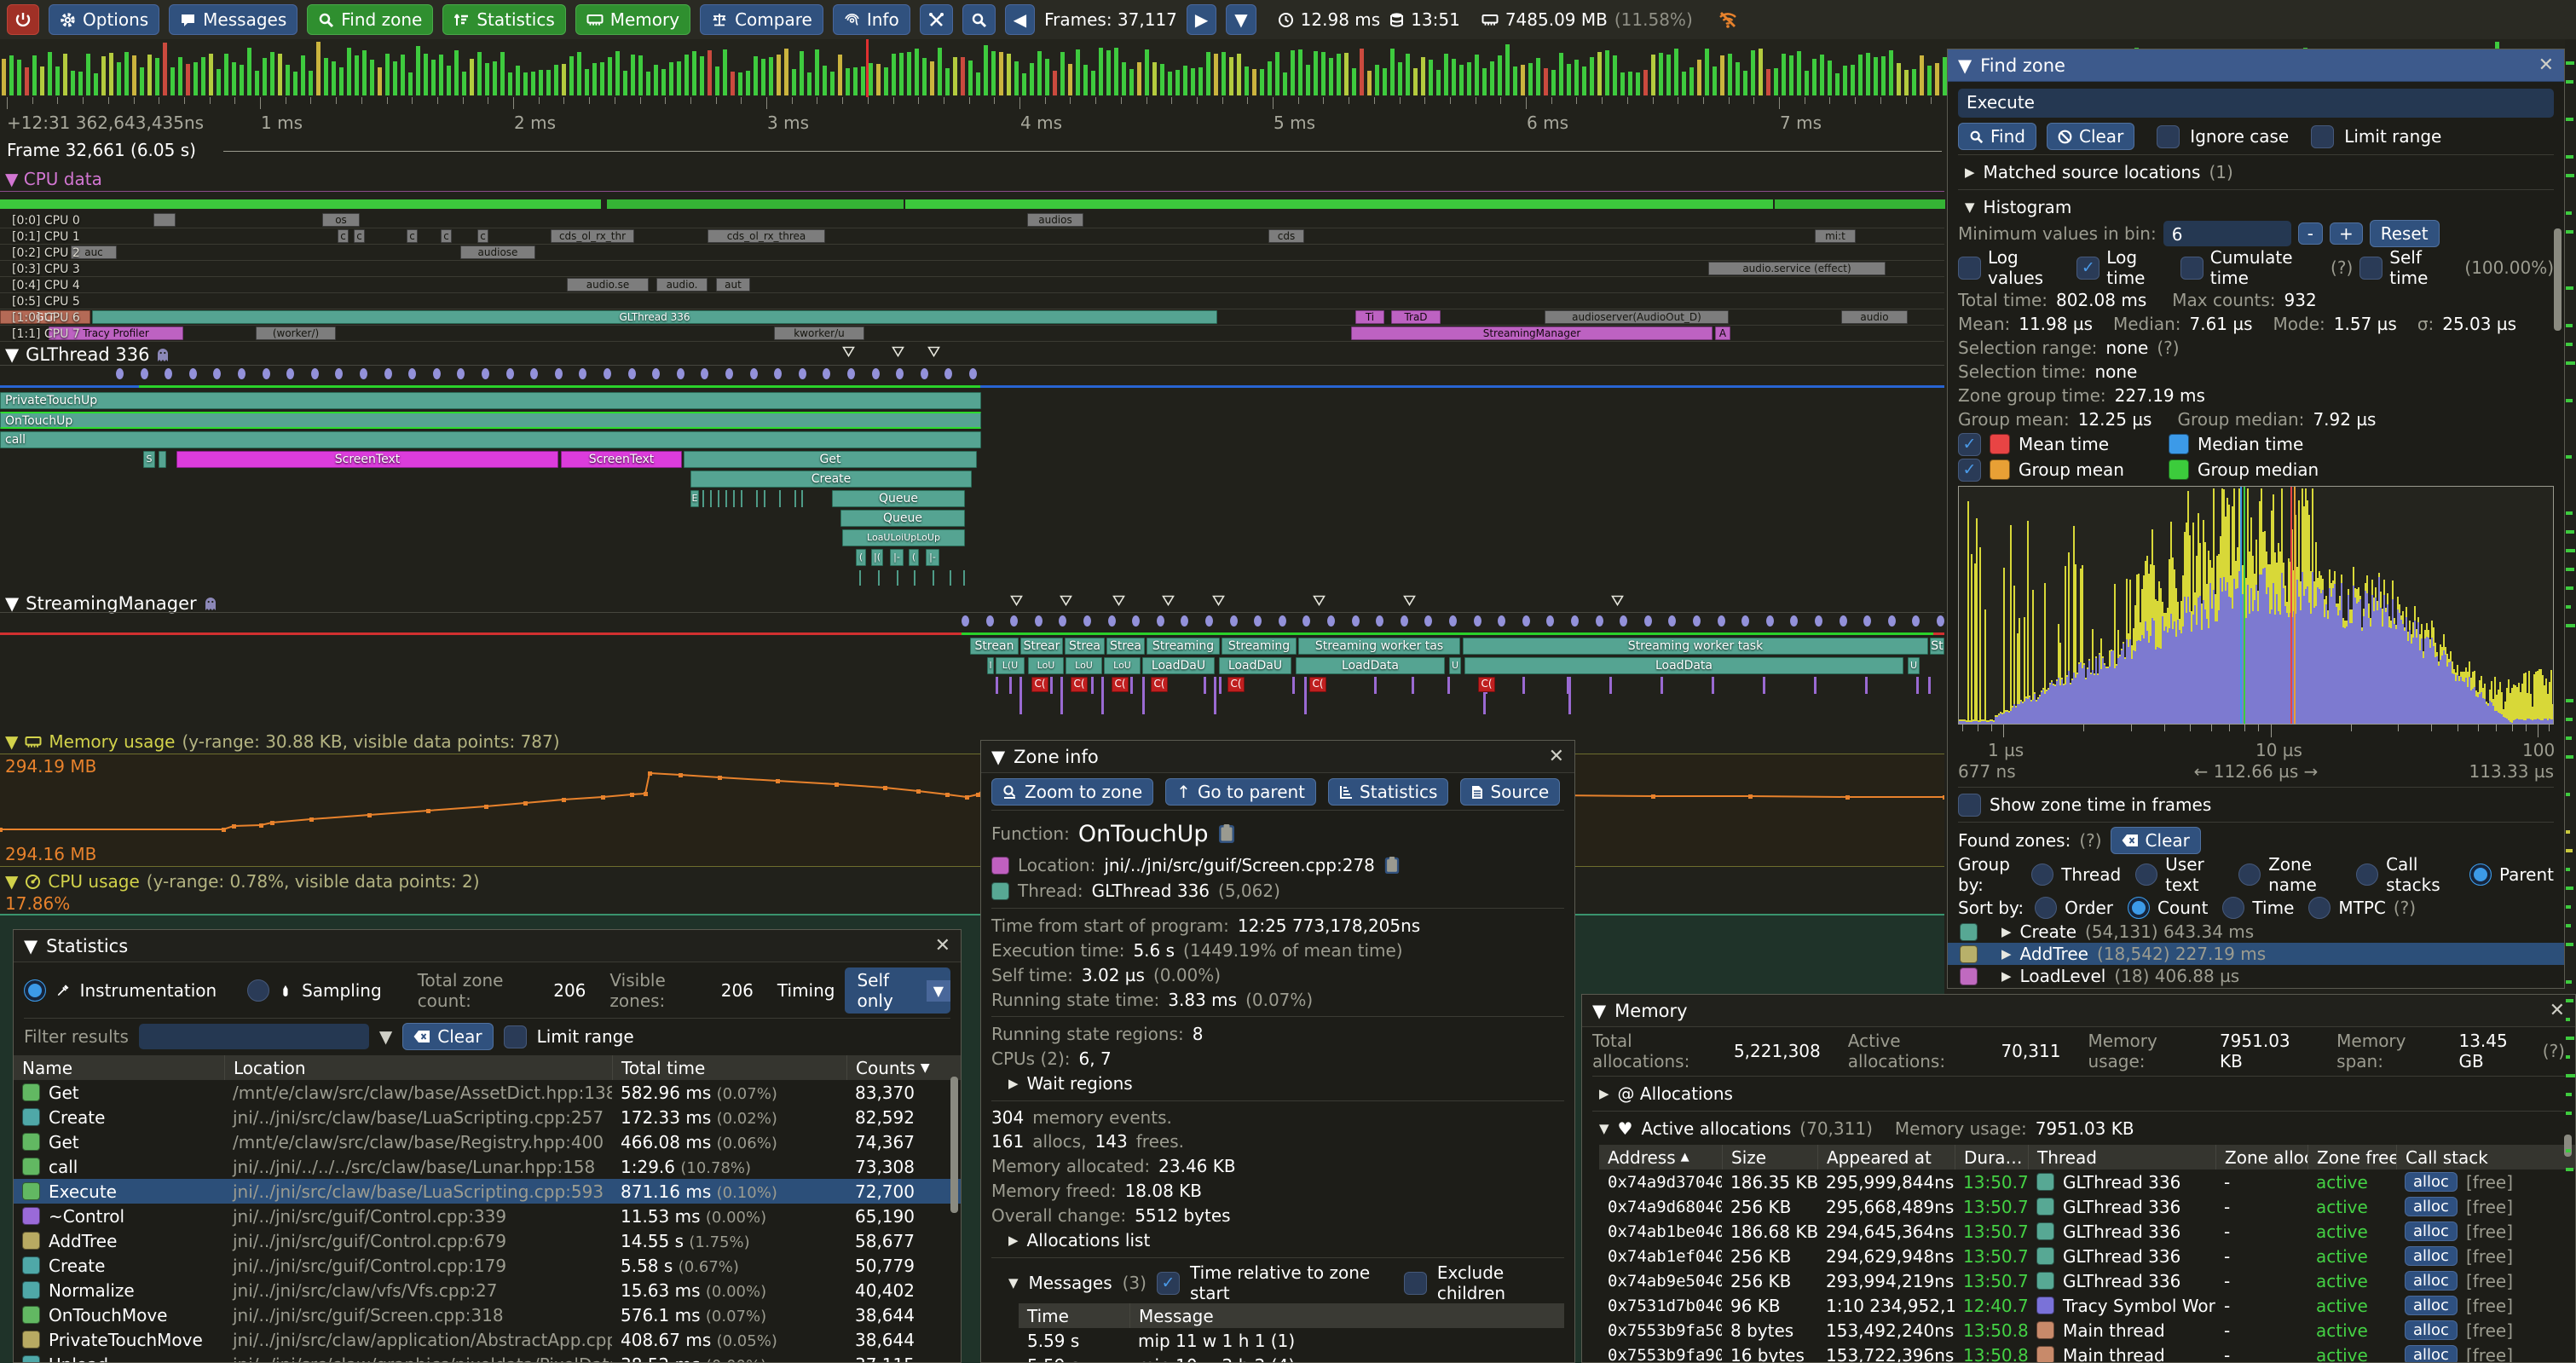 This screenshot has height=1363, width=2576. What do you see at coordinates (621, 459) in the screenshot?
I see `zone: ScreenText` at bounding box center [621, 459].